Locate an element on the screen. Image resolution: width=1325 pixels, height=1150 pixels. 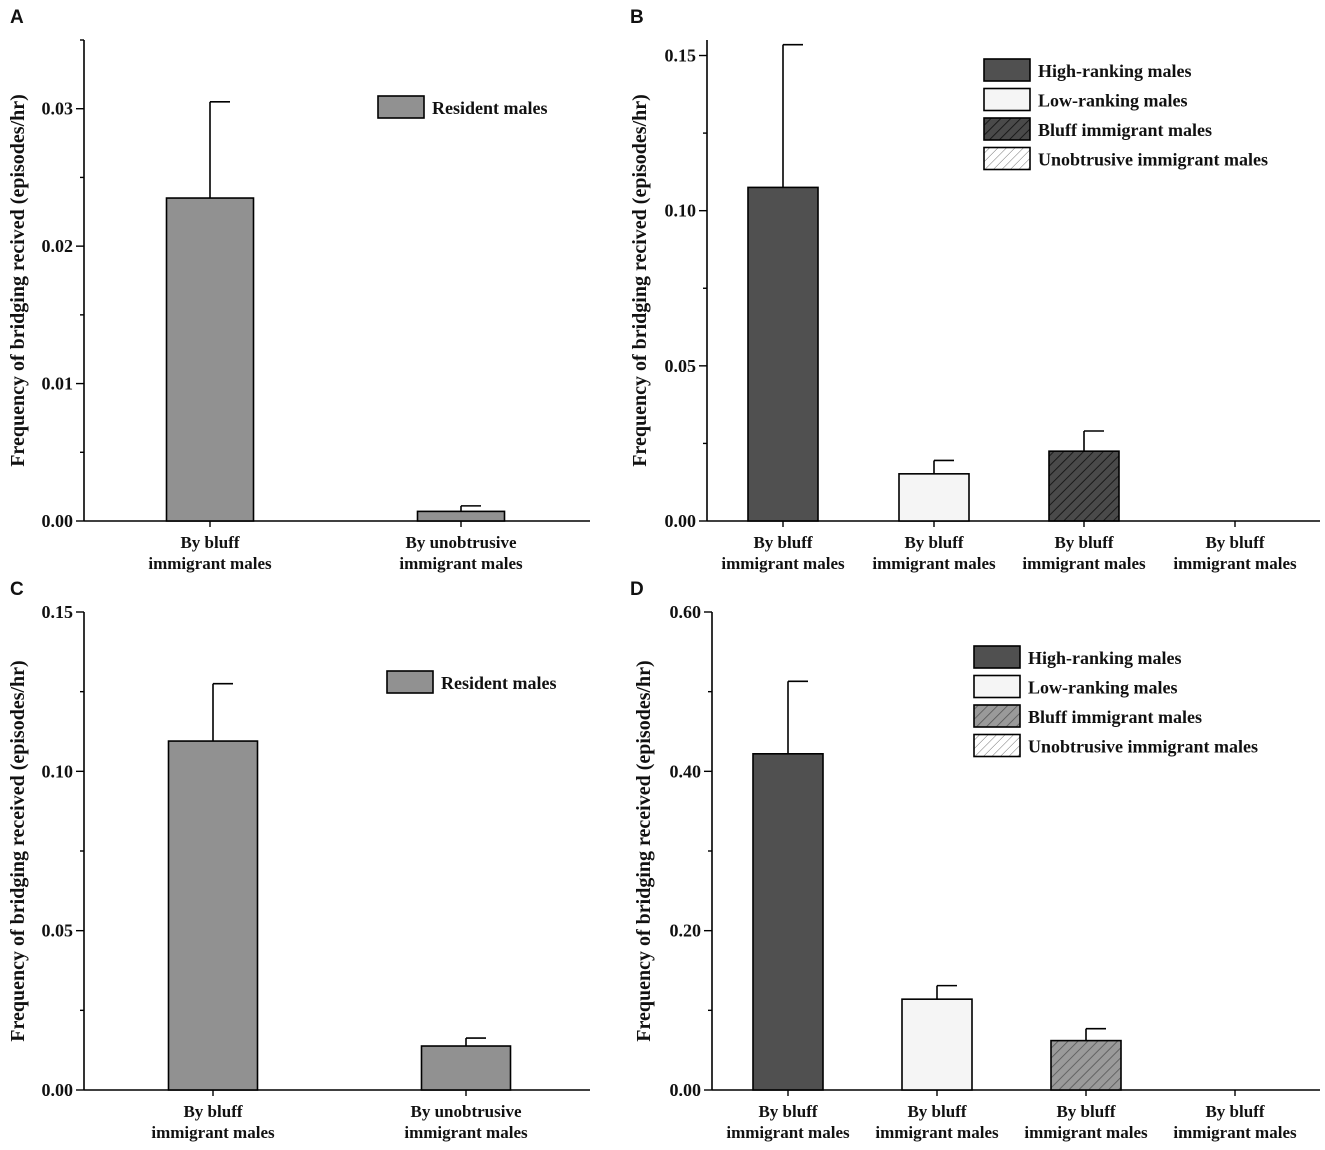
y-tick-label: 0.03 is located at coordinates (58, 109).